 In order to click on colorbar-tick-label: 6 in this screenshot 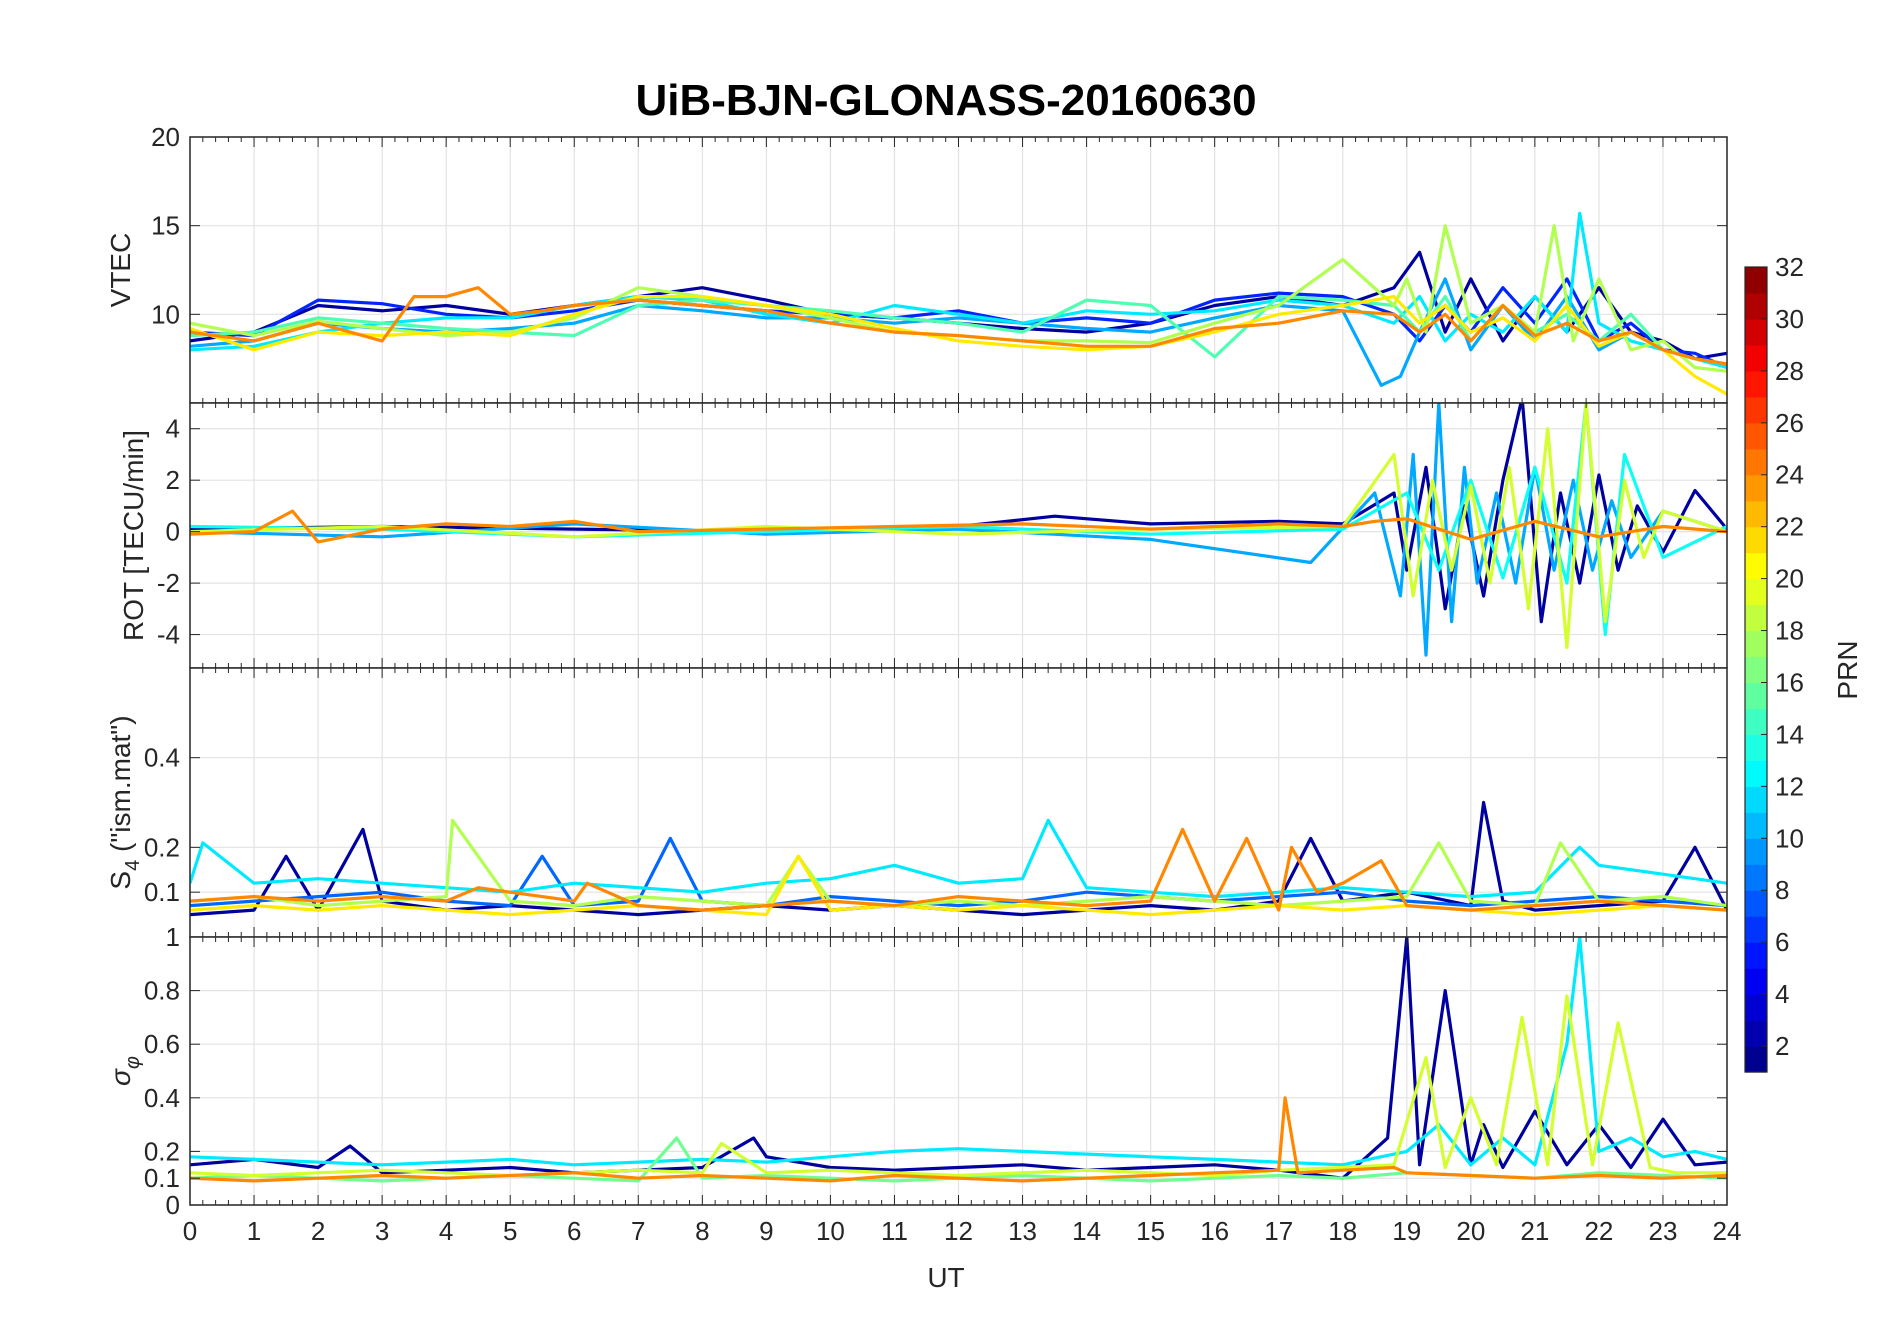, I will do `click(1782, 942)`.